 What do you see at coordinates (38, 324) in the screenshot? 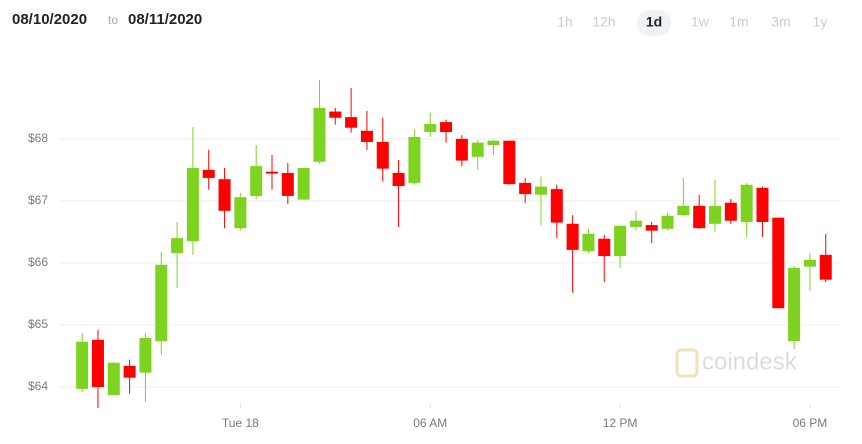
I see `y-tick-label: $65` at bounding box center [38, 324].